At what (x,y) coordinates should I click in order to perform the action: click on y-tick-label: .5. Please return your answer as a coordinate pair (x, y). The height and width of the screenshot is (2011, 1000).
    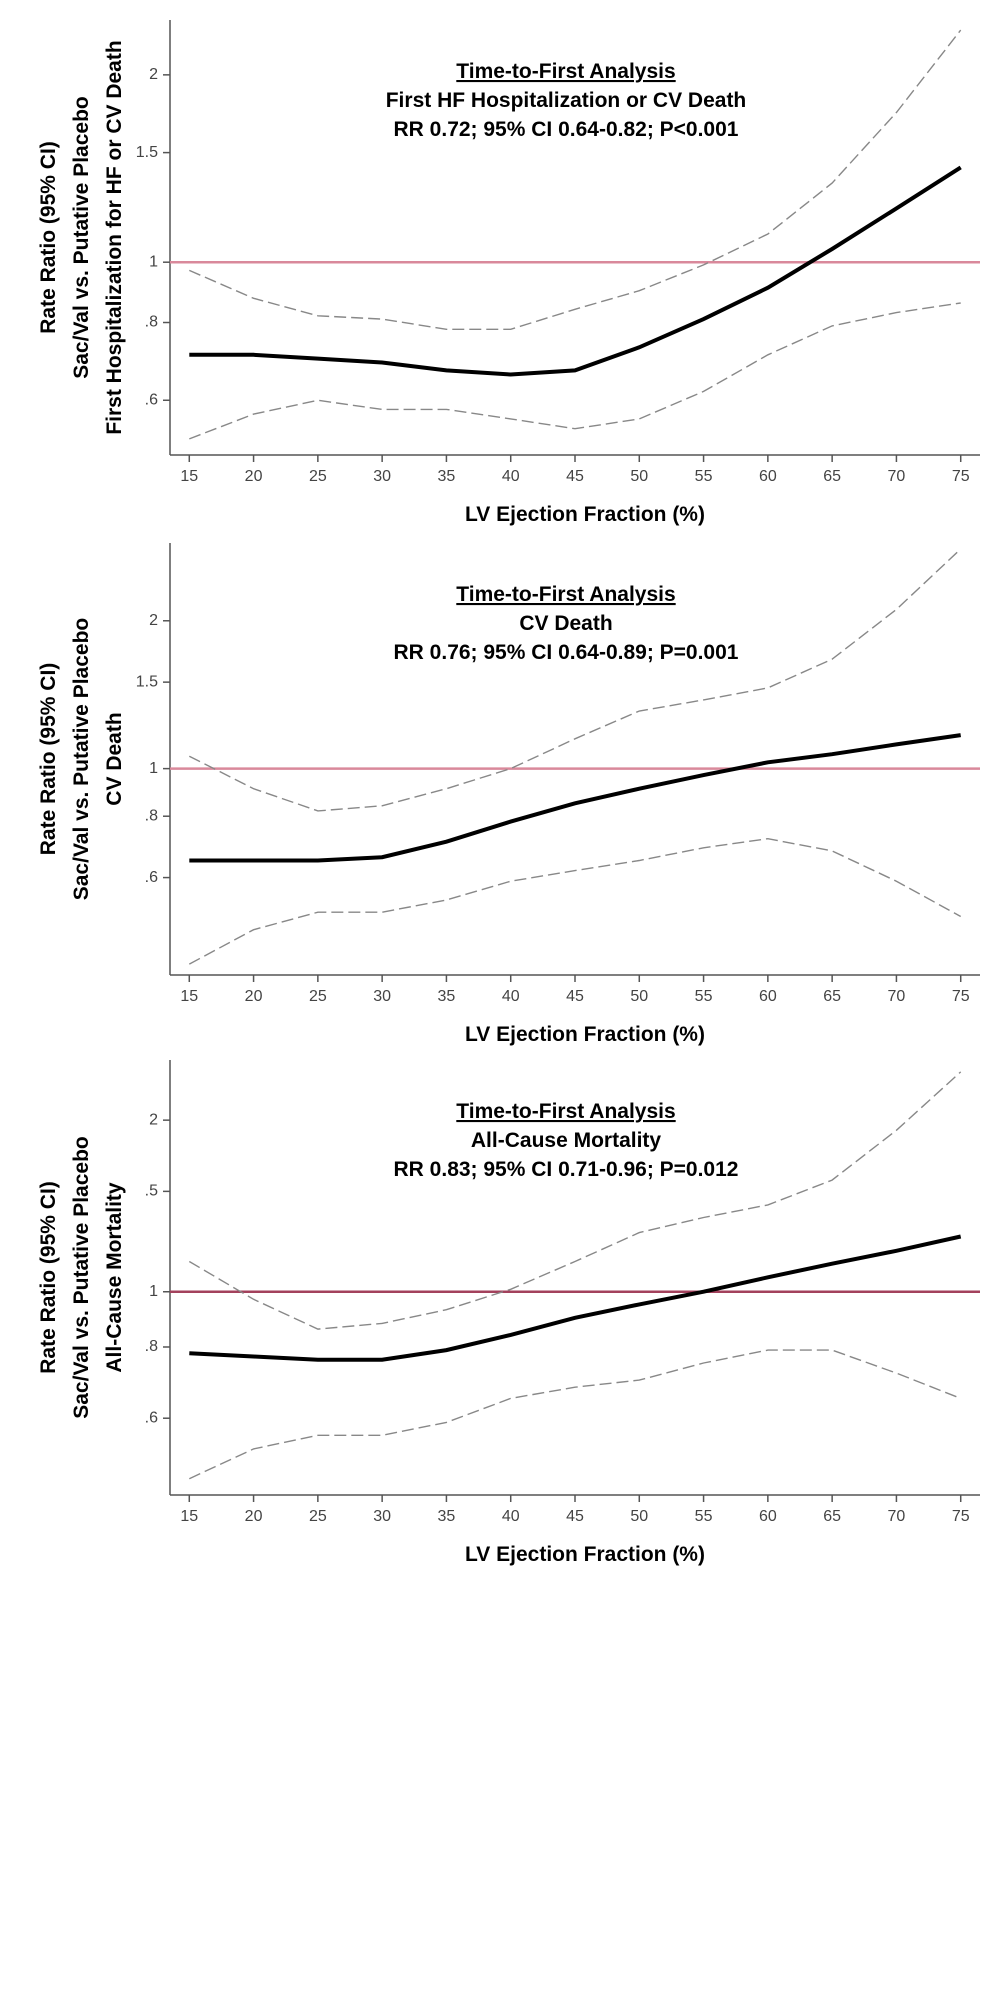
    Looking at the image, I should click on (151, 1191).